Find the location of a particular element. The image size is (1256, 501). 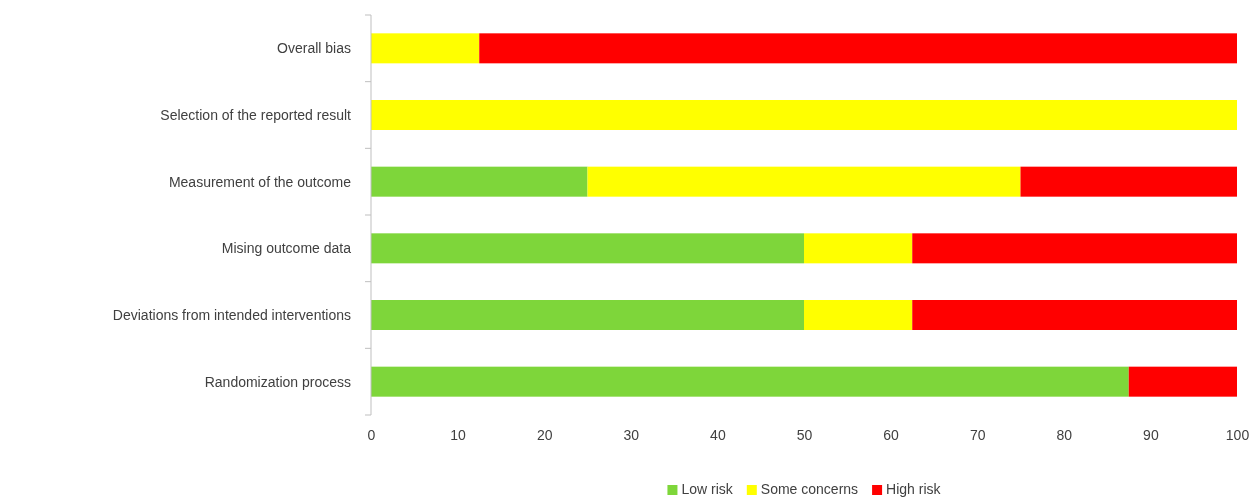

x-tick-label: 50 is located at coordinates (804, 434).